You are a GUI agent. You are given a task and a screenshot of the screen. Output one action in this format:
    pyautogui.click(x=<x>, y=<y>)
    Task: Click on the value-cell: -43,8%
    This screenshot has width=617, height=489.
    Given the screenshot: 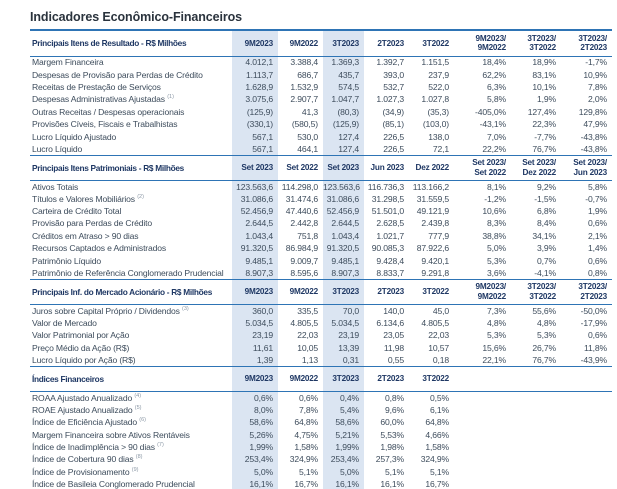 What is the action you would take?
    pyautogui.click(x=593, y=148)
    